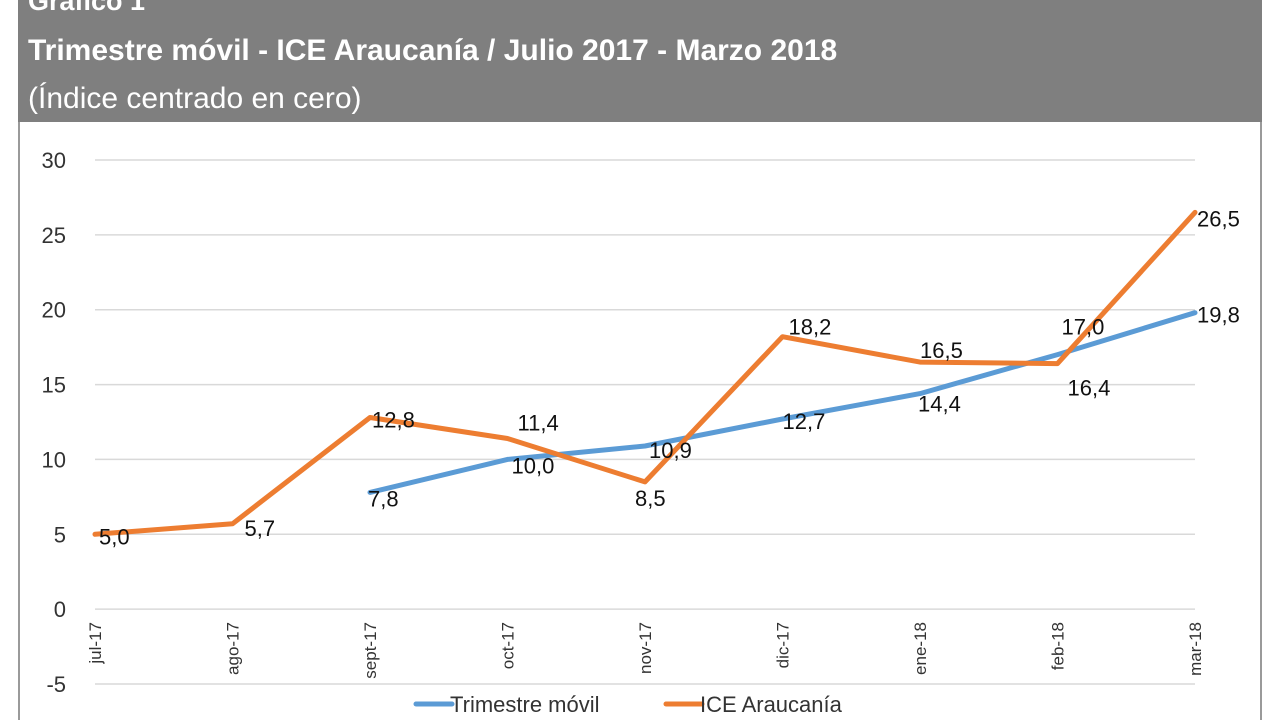 The height and width of the screenshot is (720, 1280). Describe the element at coordinates (383, 498) in the screenshot. I see `data-label: 7,8` at that location.